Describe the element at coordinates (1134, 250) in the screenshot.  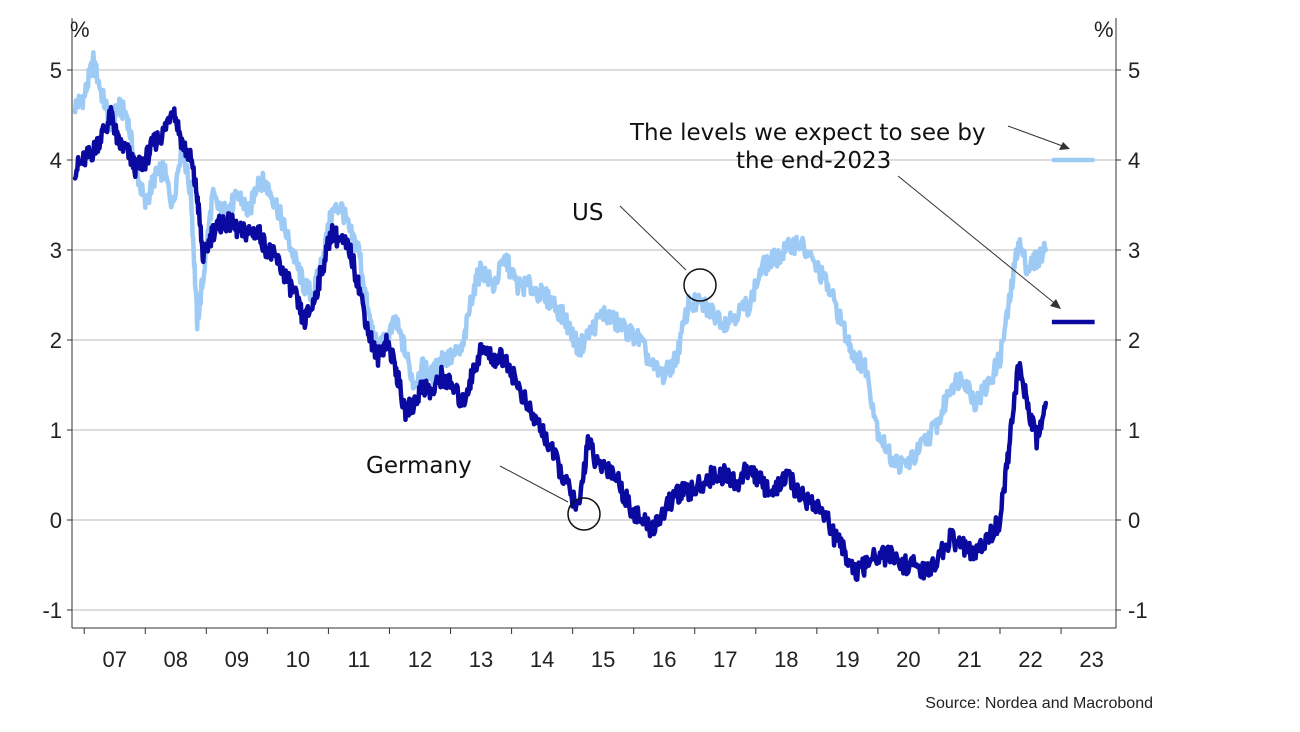
I see `y-tick-label-right: 3` at that location.